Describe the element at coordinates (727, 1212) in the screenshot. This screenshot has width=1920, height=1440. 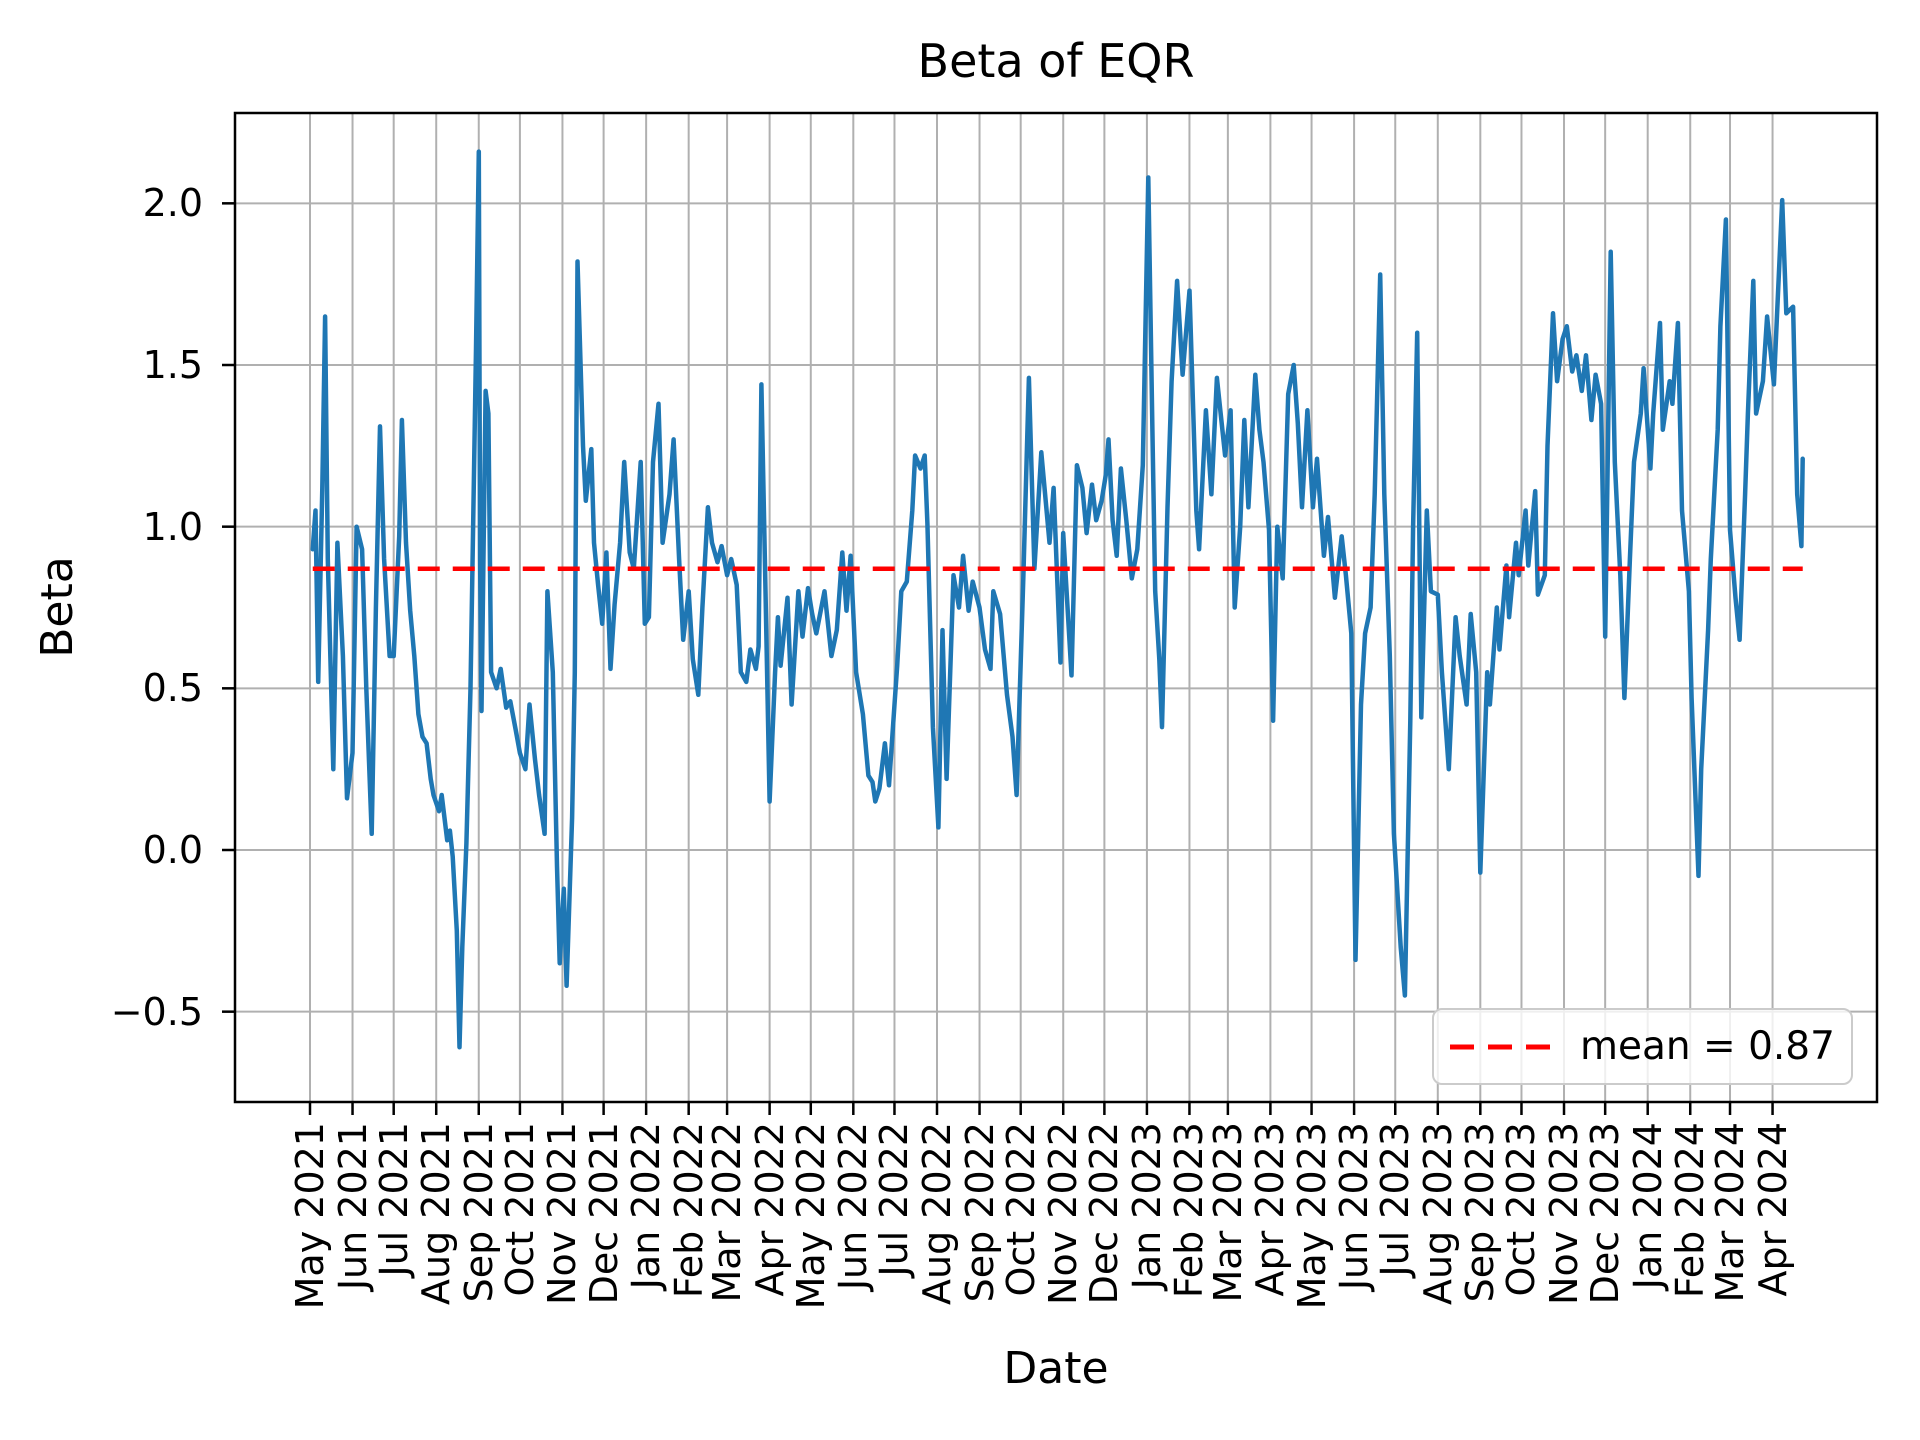
I see `x-tick-label: Mar 2022` at that location.